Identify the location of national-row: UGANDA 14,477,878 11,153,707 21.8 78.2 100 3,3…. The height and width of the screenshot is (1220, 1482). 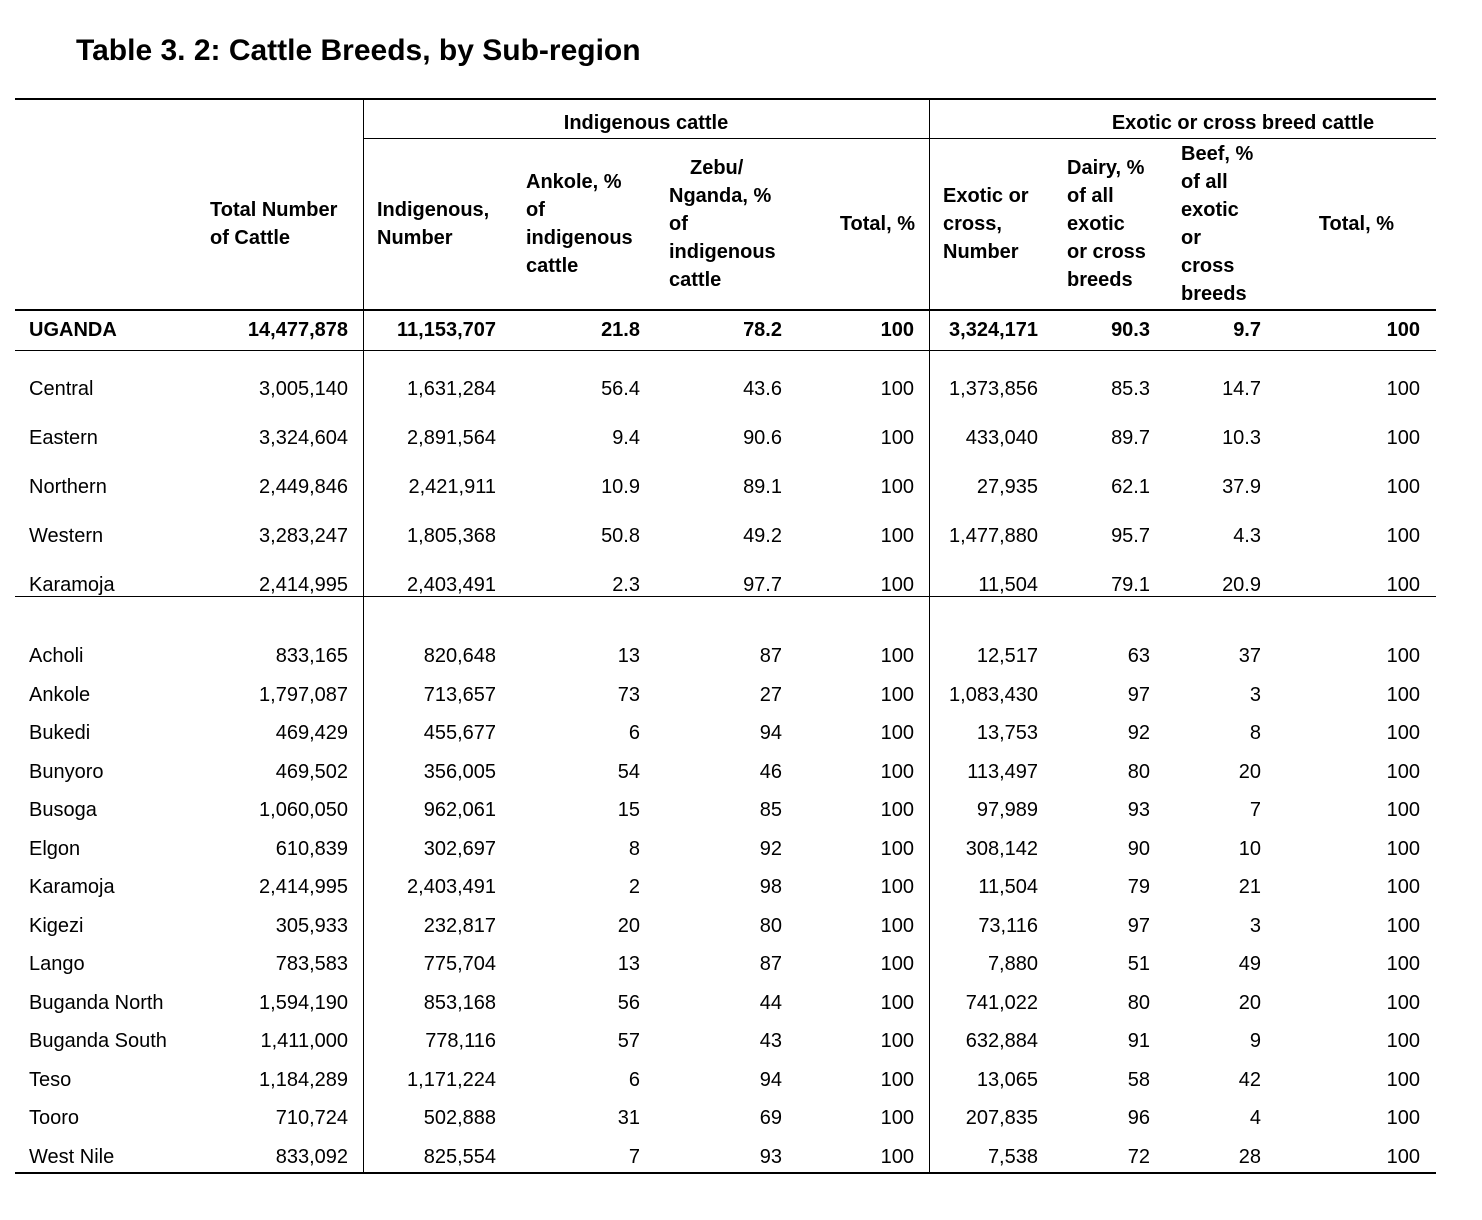
(741, 330).